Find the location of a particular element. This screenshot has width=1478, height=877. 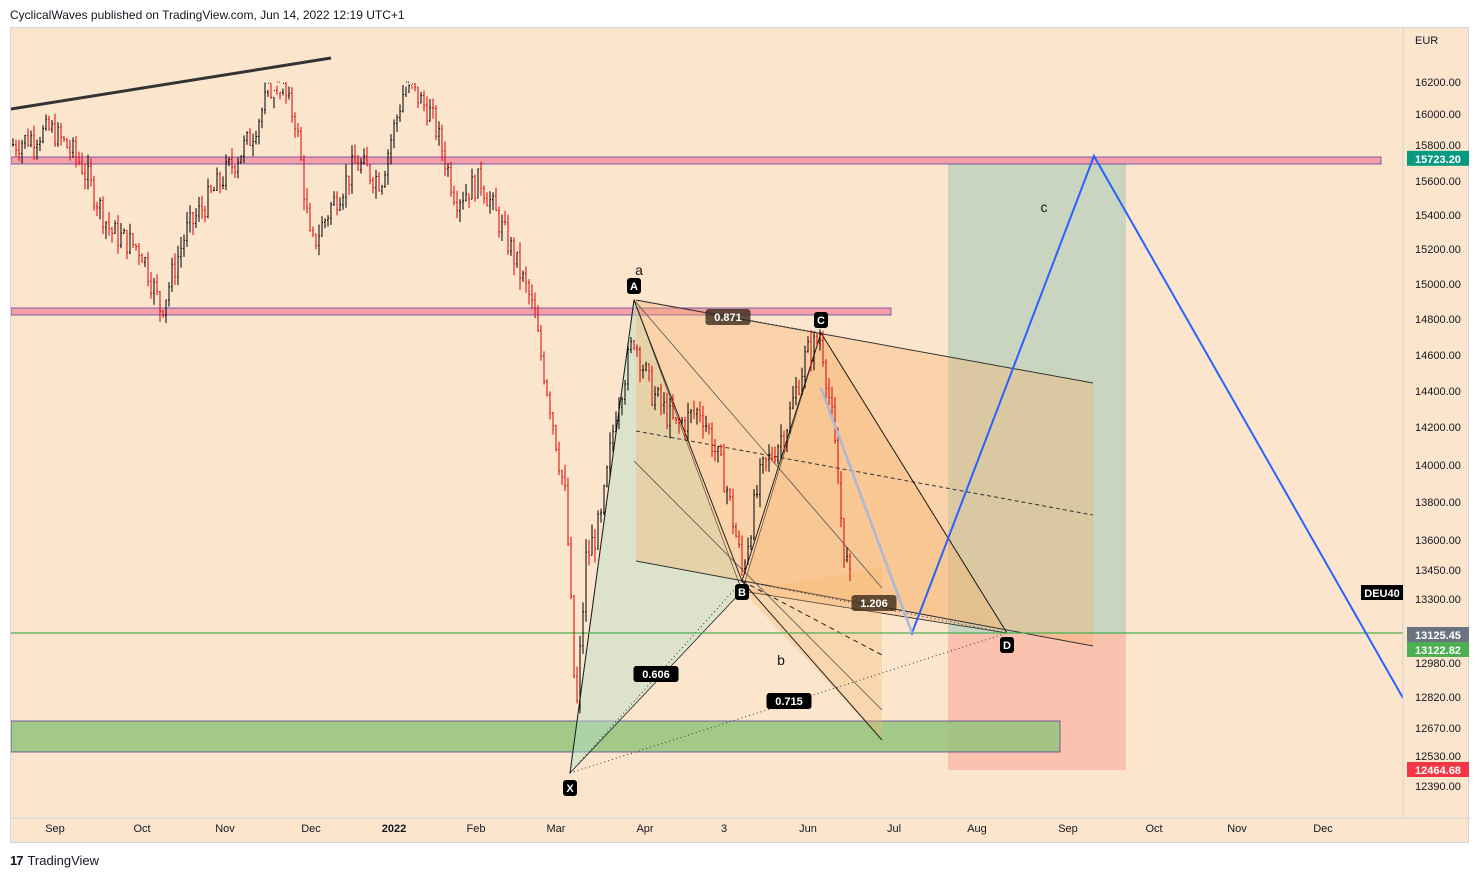

x-tick-label: Feb is located at coordinates (476, 829).